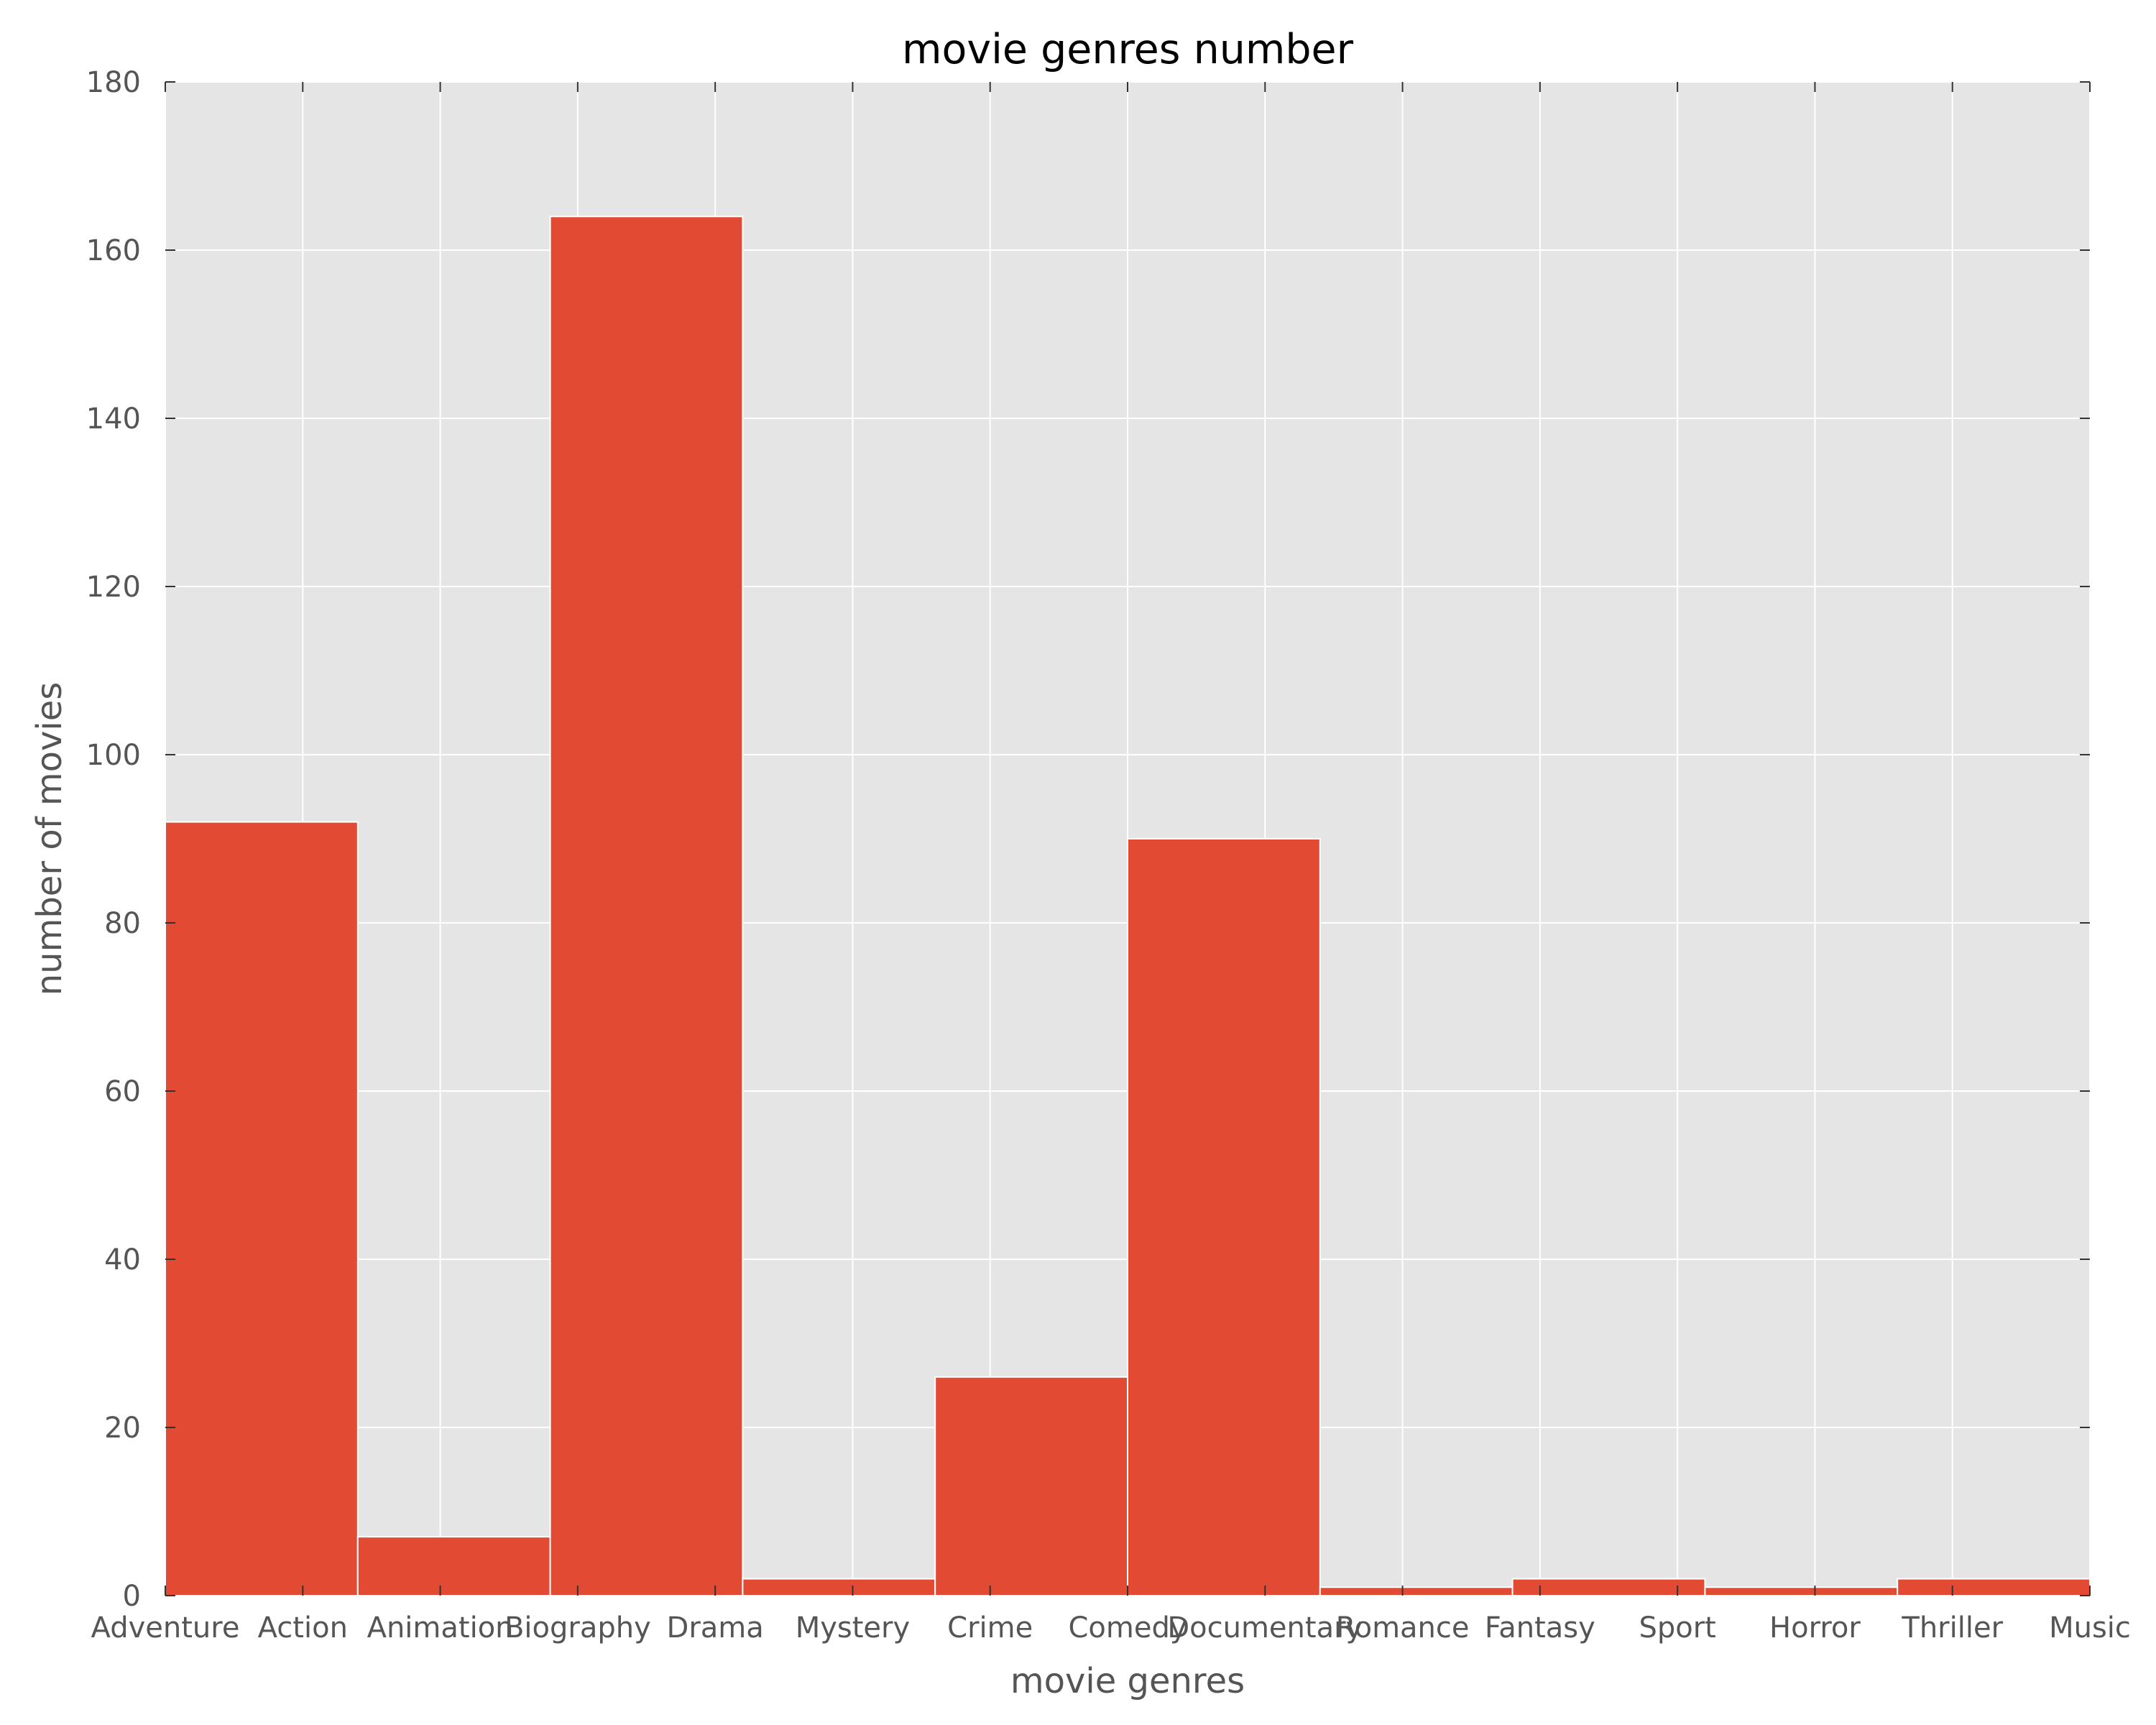 This screenshot has width=2156, height=1725. What do you see at coordinates (1815, 1627) in the screenshot?
I see `x-tick-label: Horror` at bounding box center [1815, 1627].